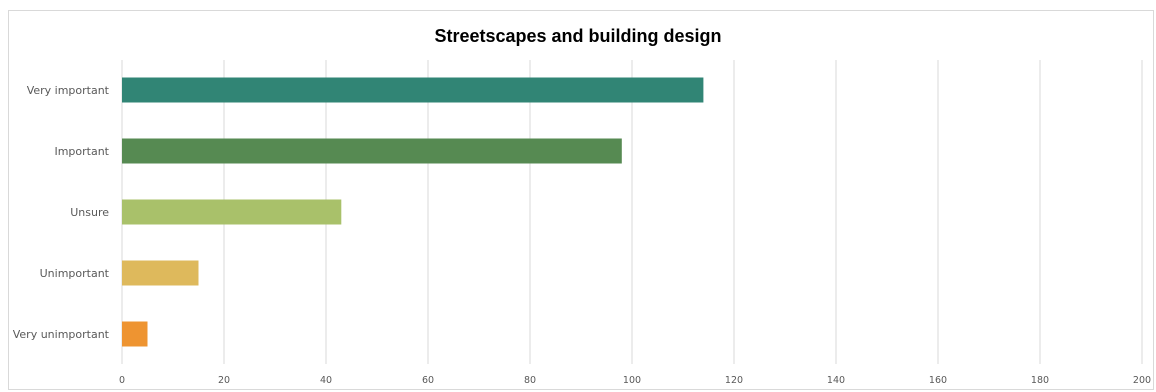  I want to click on x-tick-label: 200, so click(1142, 380).